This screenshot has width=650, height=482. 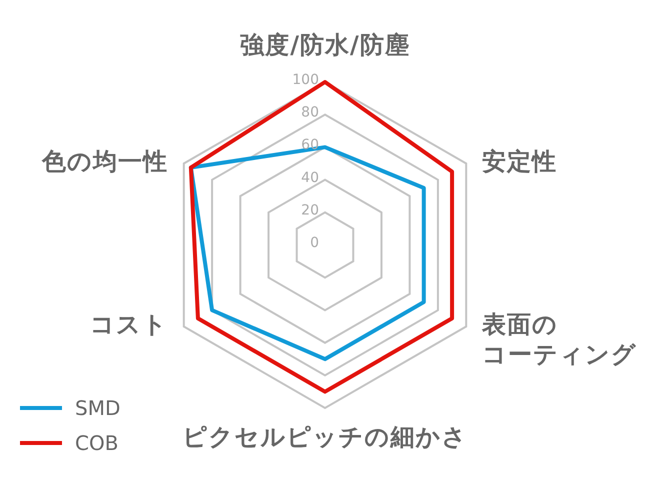 I want to click on spoke-label: 色の均一性, so click(x=104, y=162).